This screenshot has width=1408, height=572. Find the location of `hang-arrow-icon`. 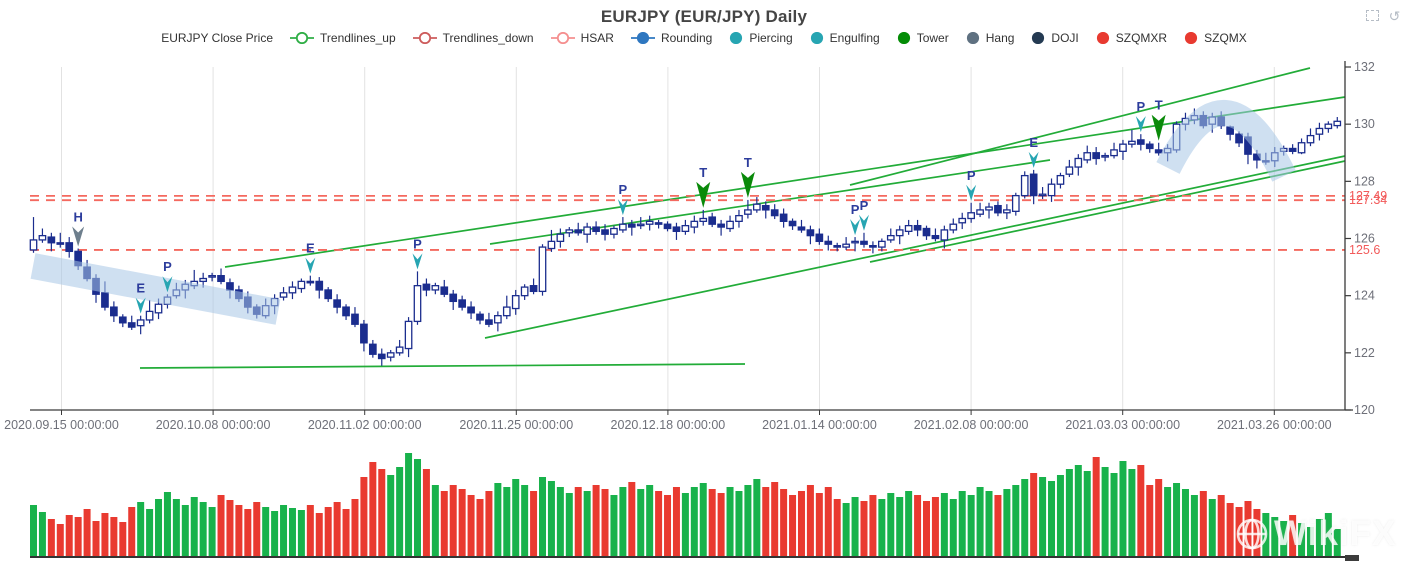

hang-arrow-icon is located at coordinates (78, 236).